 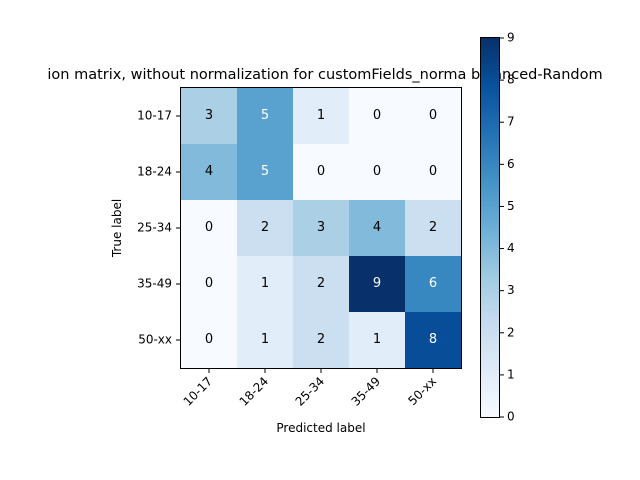 What do you see at coordinates (511, 206) in the screenshot?
I see `colorbar-tick-label: 5` at bounding box center [511, 206].